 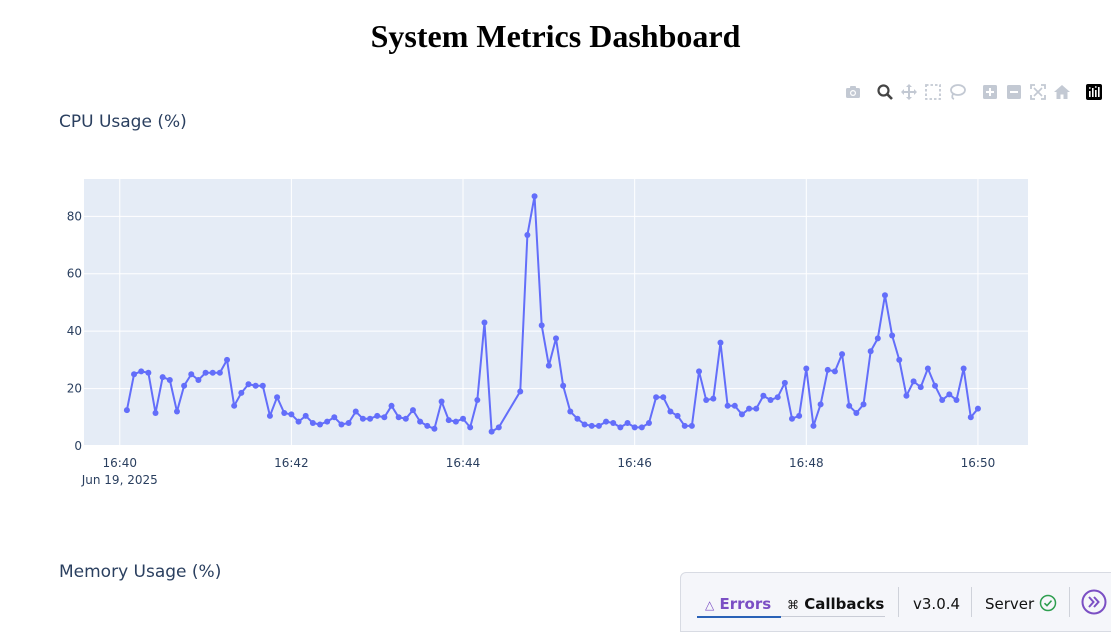 I want to click on zoom-in-icon, so click(x=990, y=92).